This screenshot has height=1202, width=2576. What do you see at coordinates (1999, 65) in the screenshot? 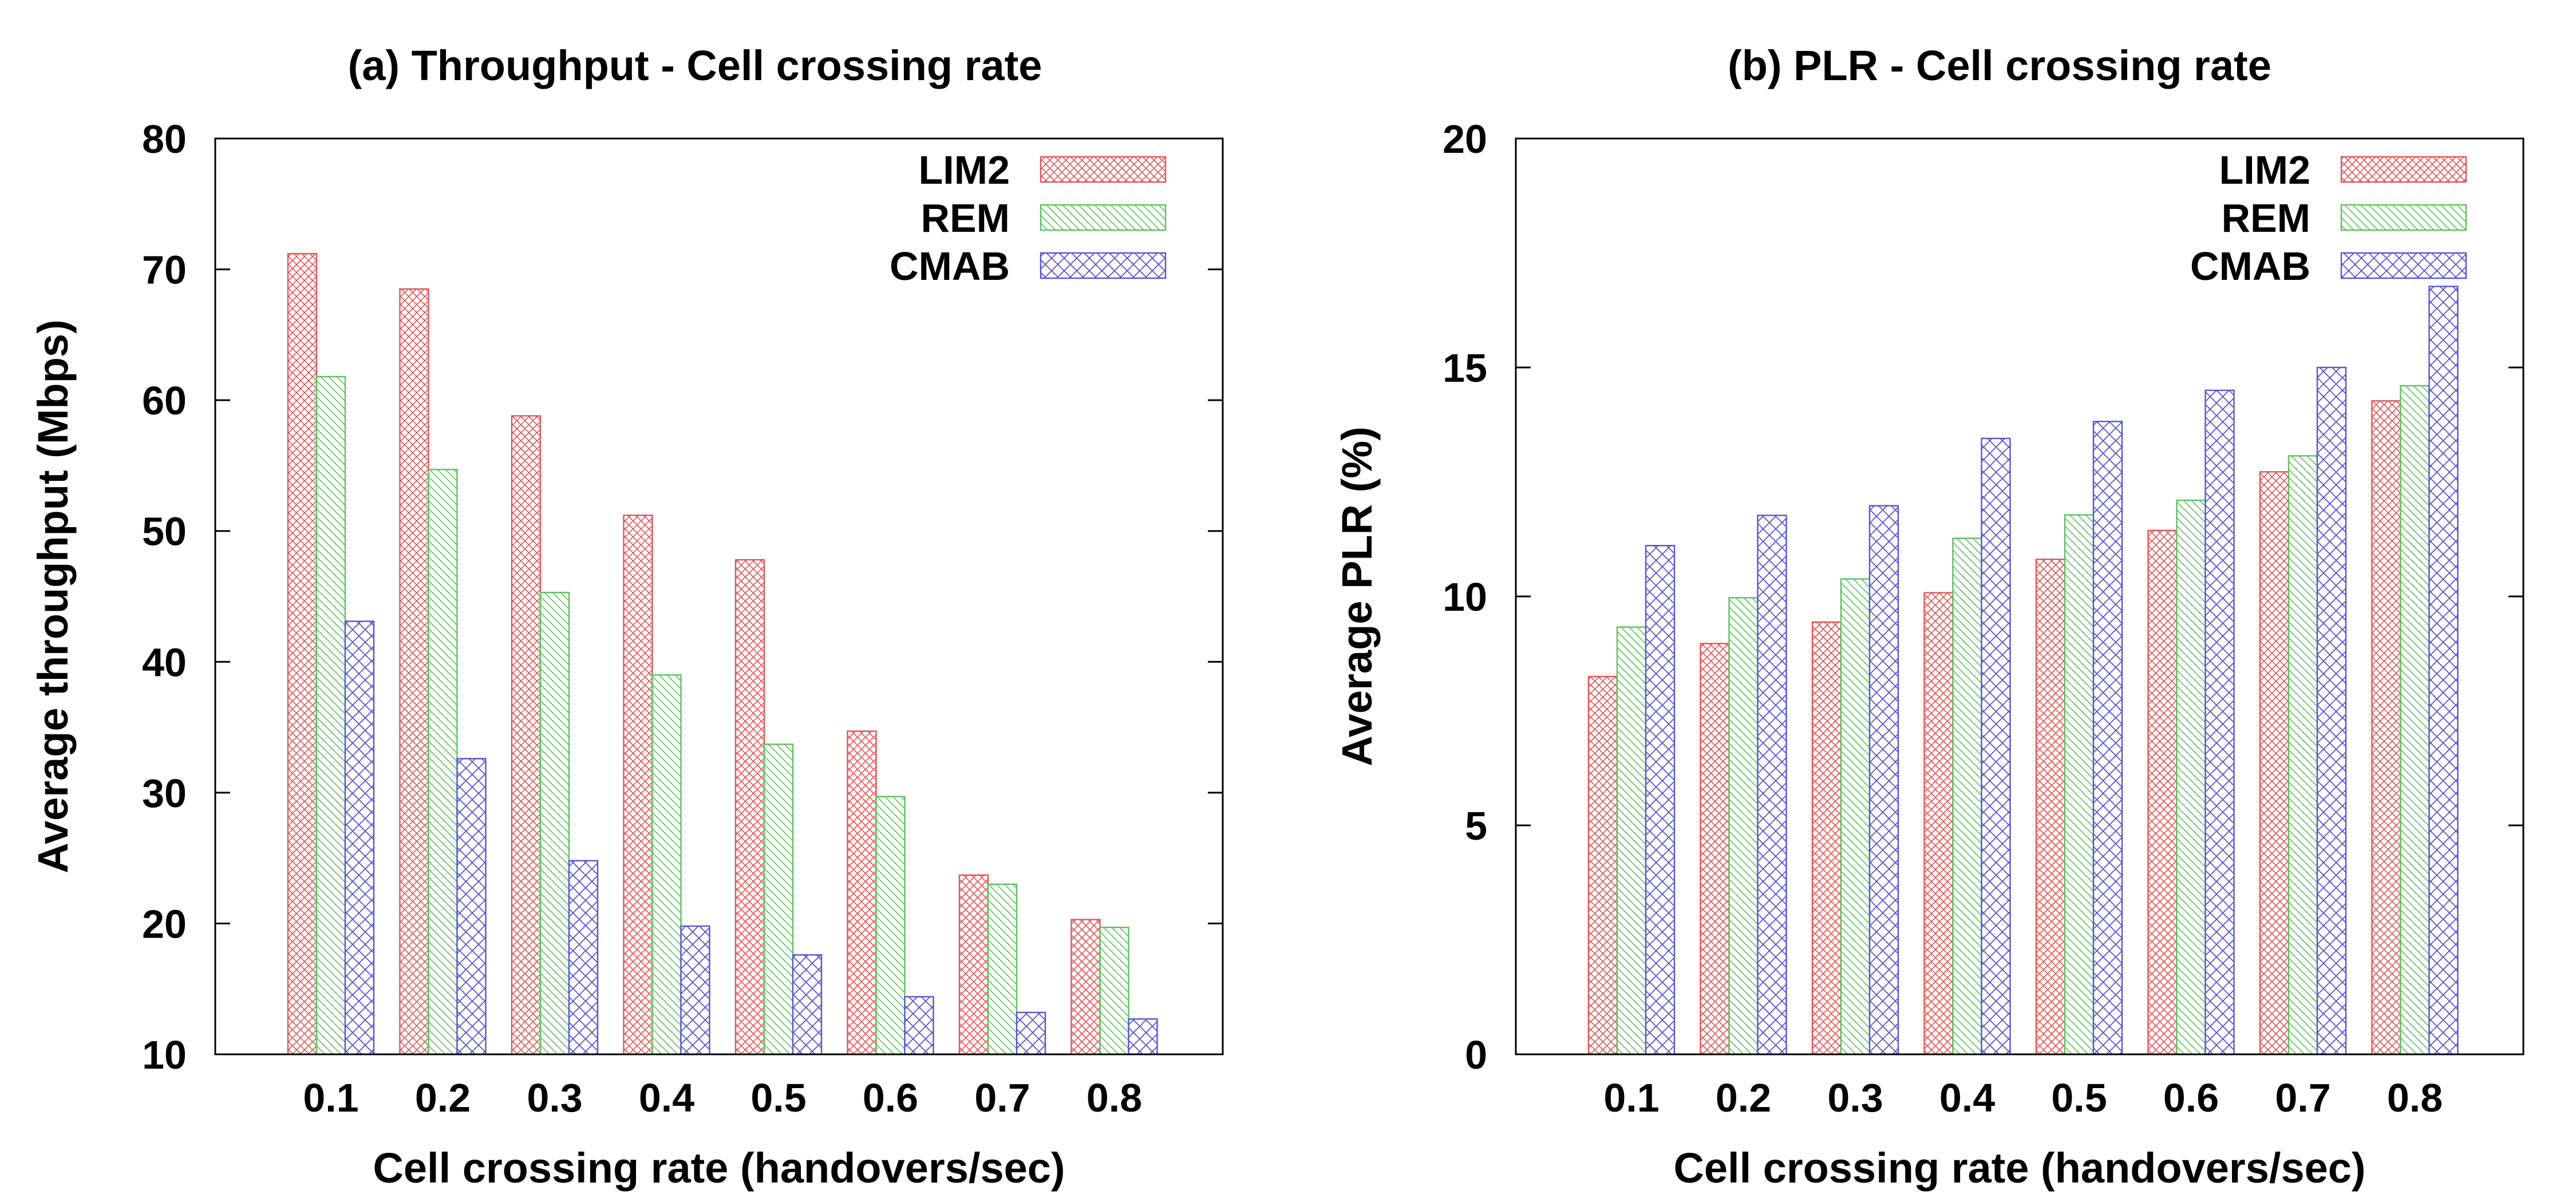
I see `chart-title: (b) PLR - Cell crossing rate` at bounding box center [1999, 65].